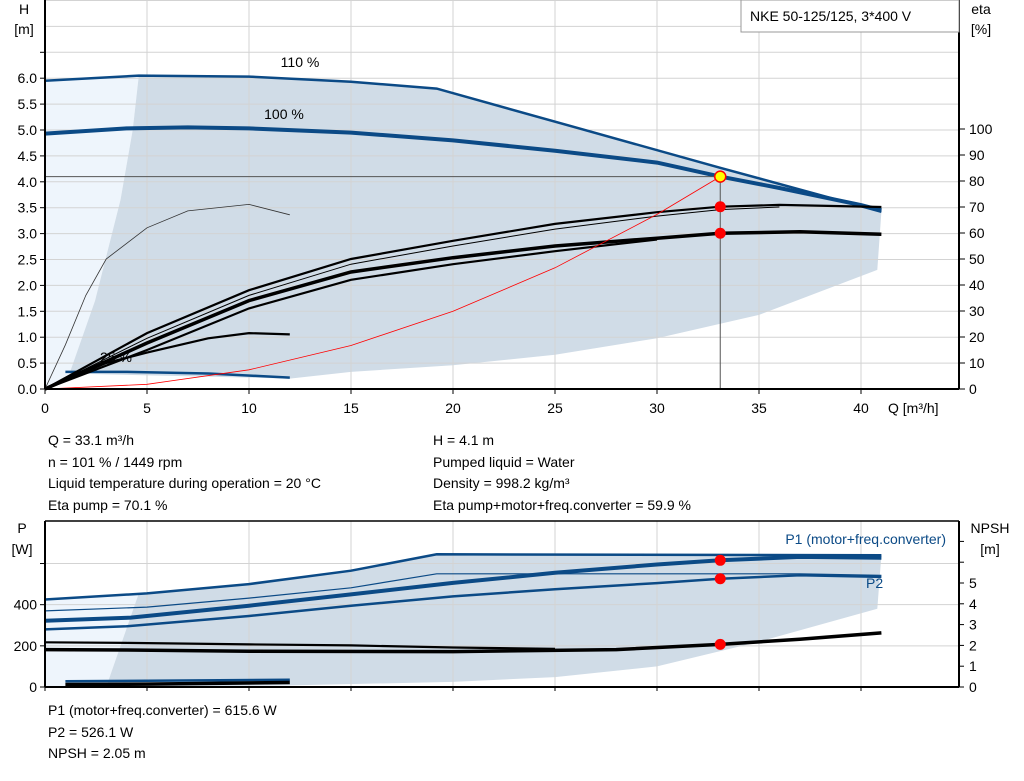  Describe the element at coordinates (977, 337) in the screenshot. I see `eta-tick-label: 20` at that location.